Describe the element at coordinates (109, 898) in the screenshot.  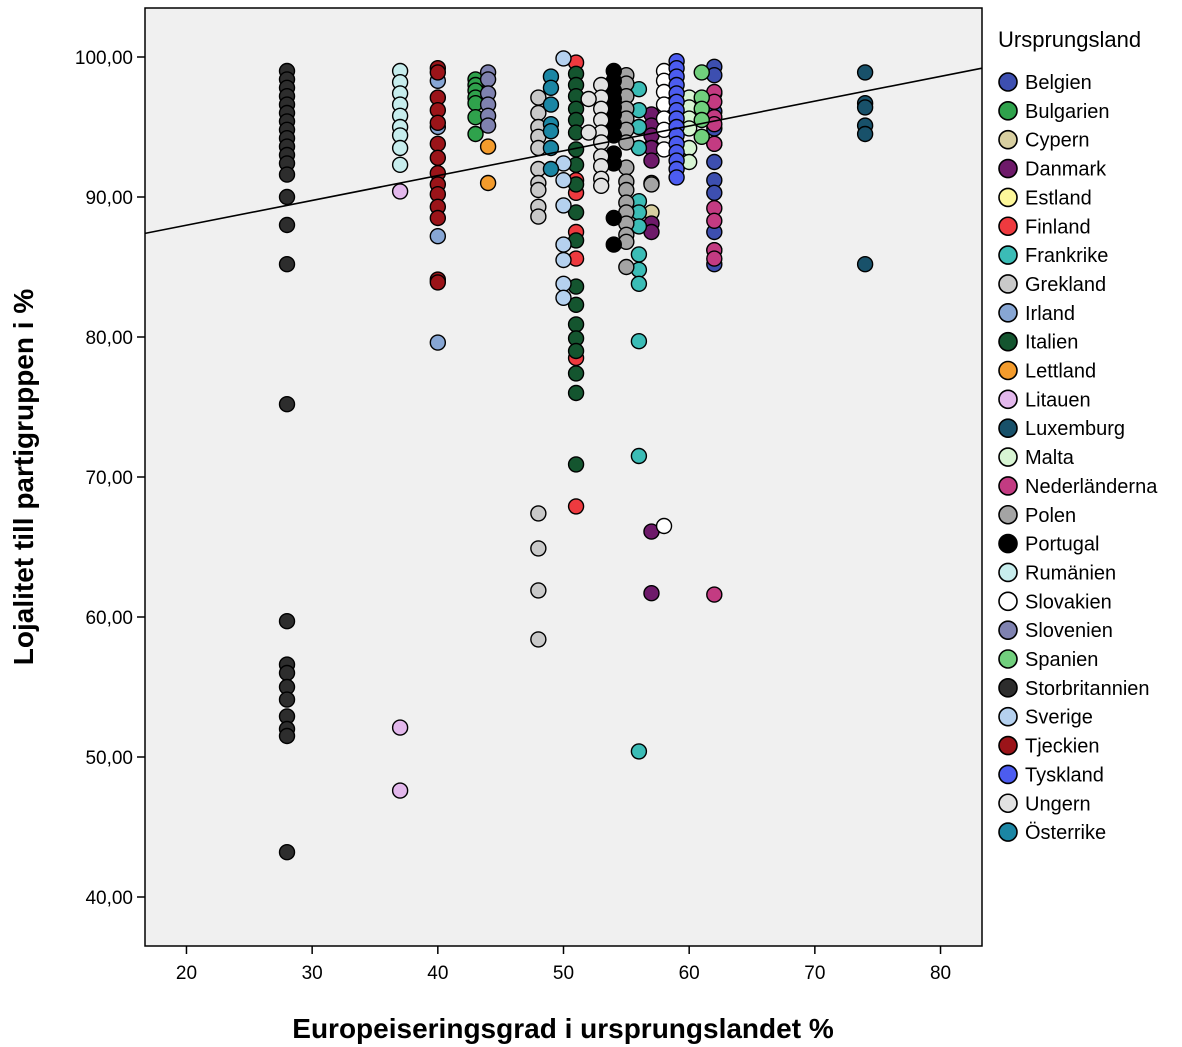
I see `y-tick-label: 40,00` at that location.